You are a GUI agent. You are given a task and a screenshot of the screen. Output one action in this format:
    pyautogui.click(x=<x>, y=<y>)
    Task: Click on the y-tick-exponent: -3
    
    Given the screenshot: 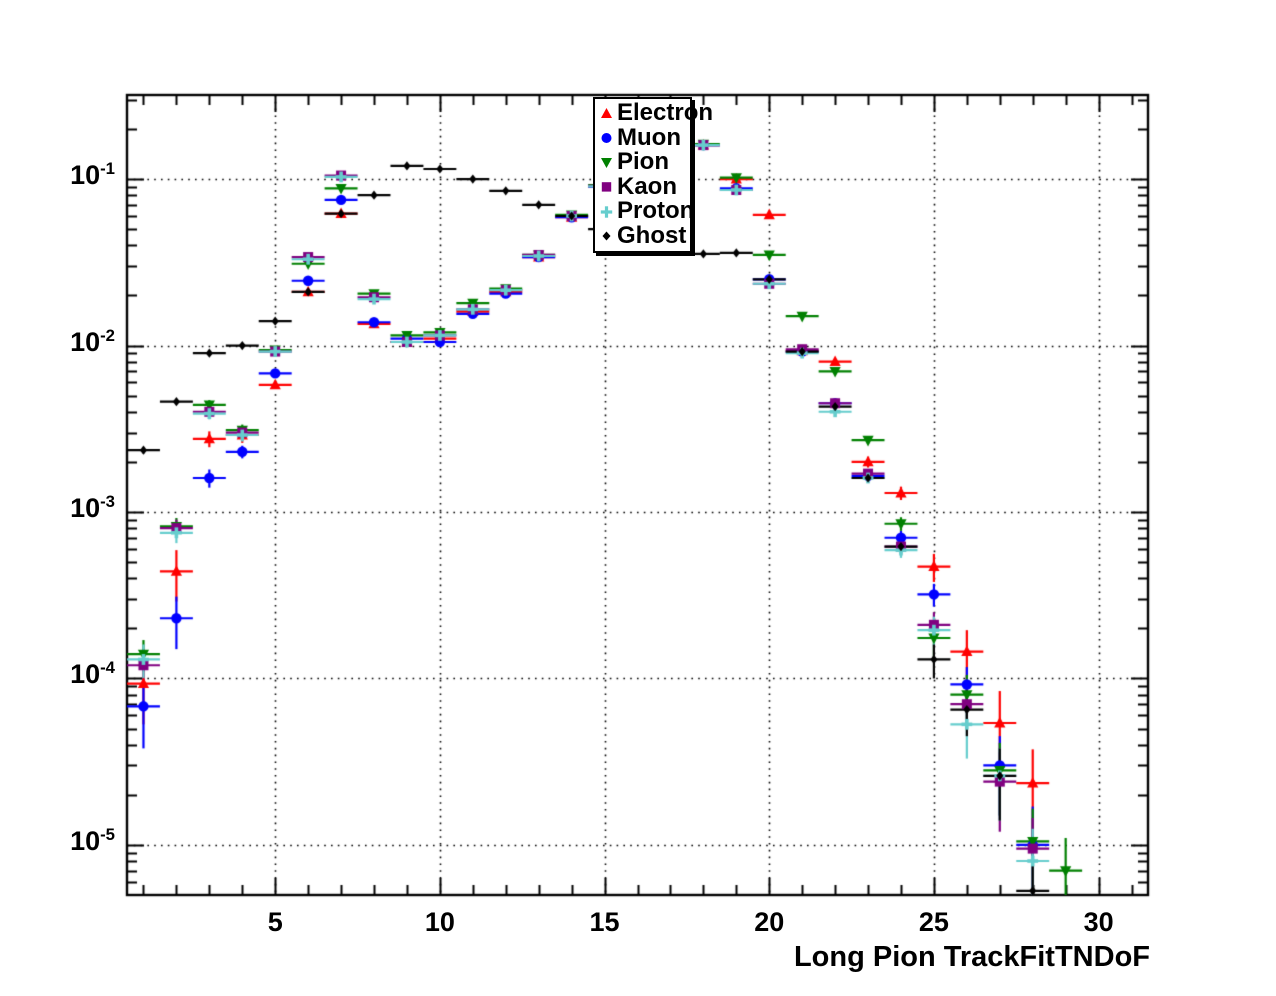 What is the action you would take?
    pyautogui.click(x=107, y=501)
    